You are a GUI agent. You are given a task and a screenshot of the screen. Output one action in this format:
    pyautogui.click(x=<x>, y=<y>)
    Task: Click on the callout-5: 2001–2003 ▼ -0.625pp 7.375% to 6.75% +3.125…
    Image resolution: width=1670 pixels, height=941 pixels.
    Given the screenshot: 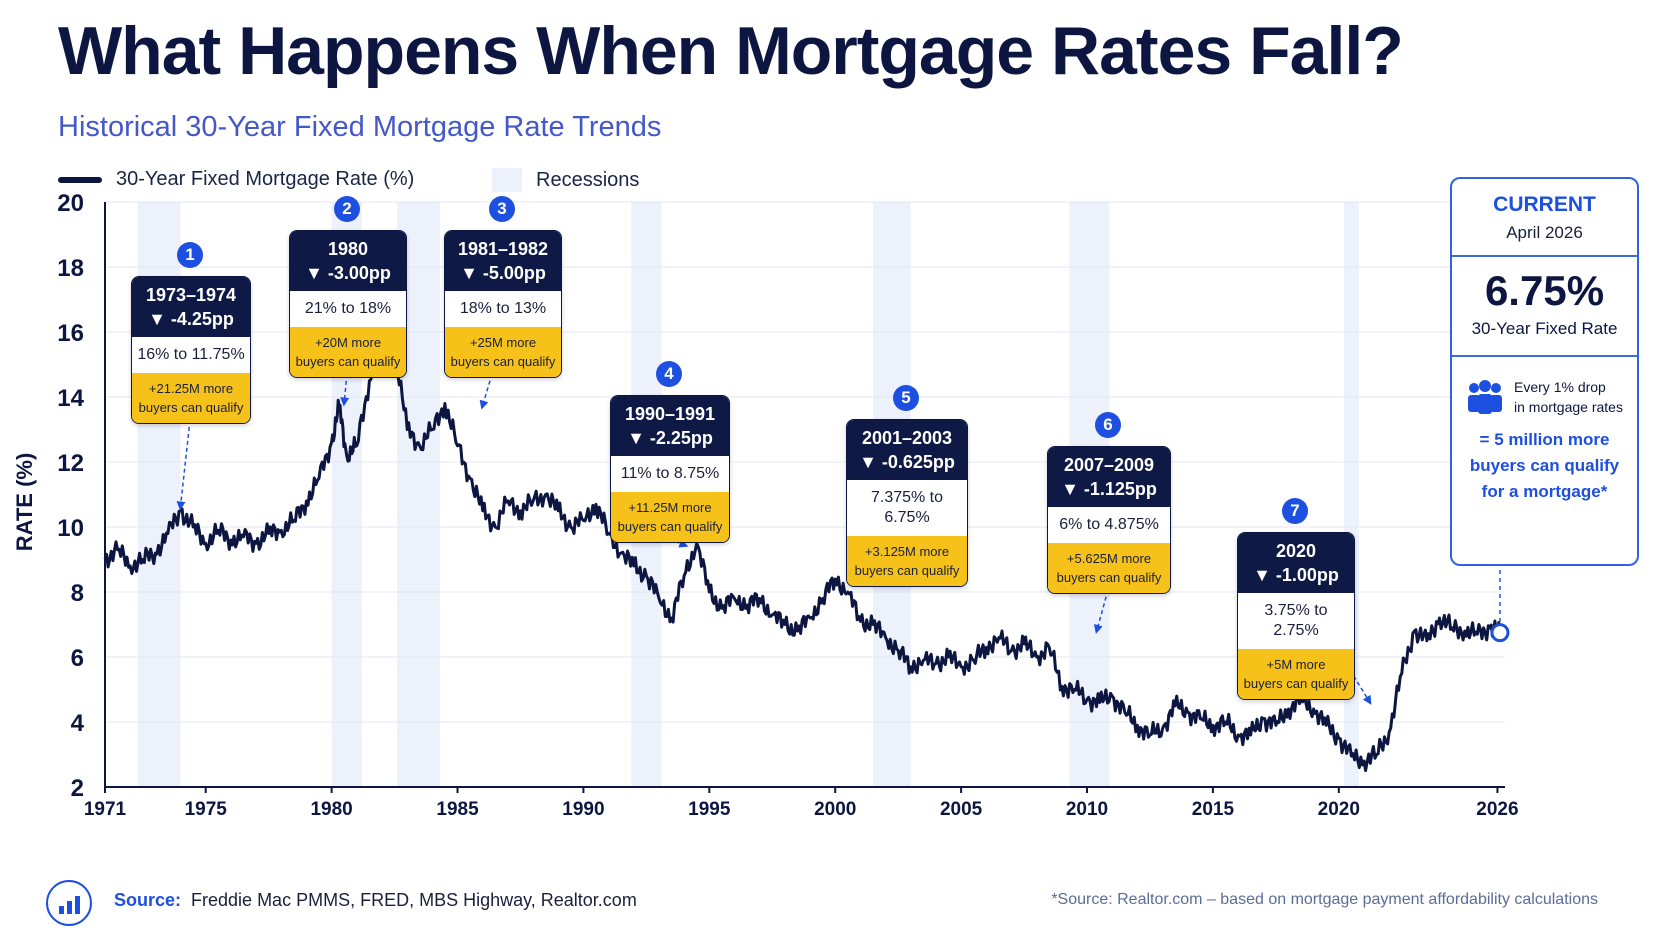 What is the action you would take?
    pyautogui.click(x=907, y=503)
    